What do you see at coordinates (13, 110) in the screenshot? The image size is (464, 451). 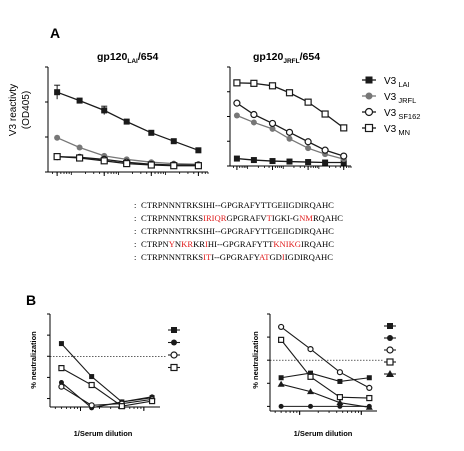 I see `svg-text: V3 reactivty` at bounding box center [13, 110].